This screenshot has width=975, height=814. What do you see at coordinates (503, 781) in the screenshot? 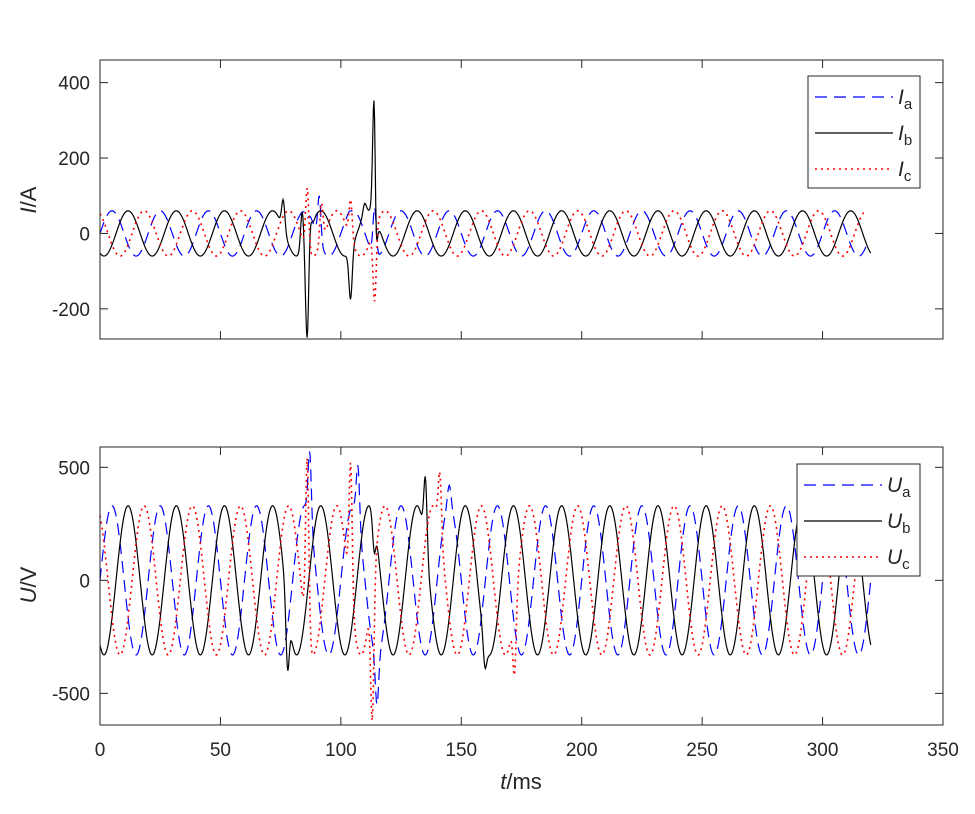
I see `time-x-axis-var: t` at bounding box center [503, 781].